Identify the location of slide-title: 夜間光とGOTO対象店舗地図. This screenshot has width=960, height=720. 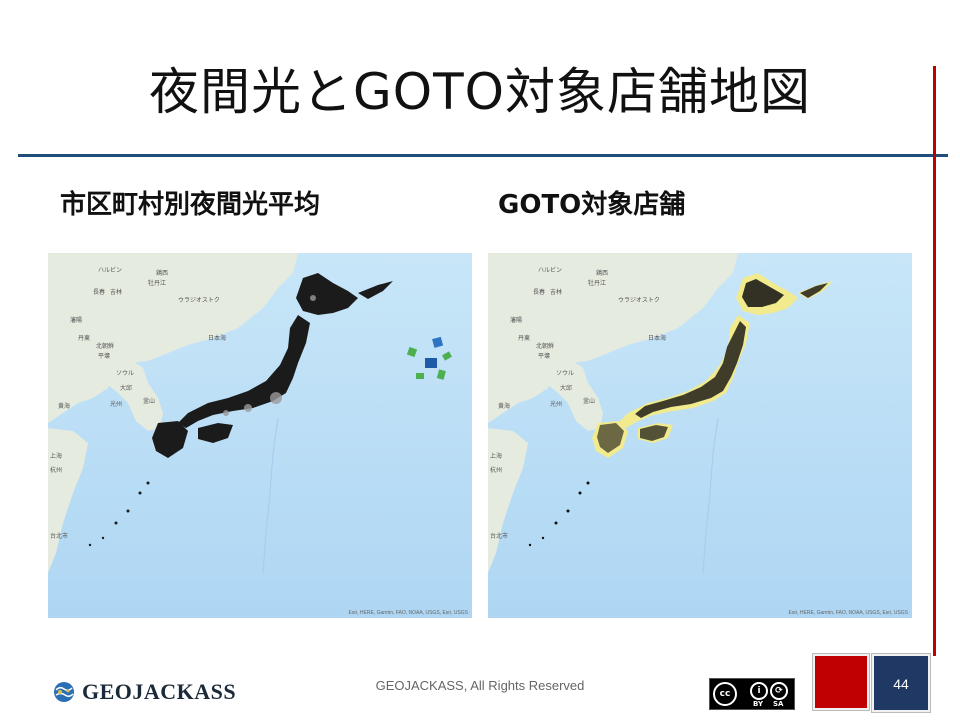
(480, 92).